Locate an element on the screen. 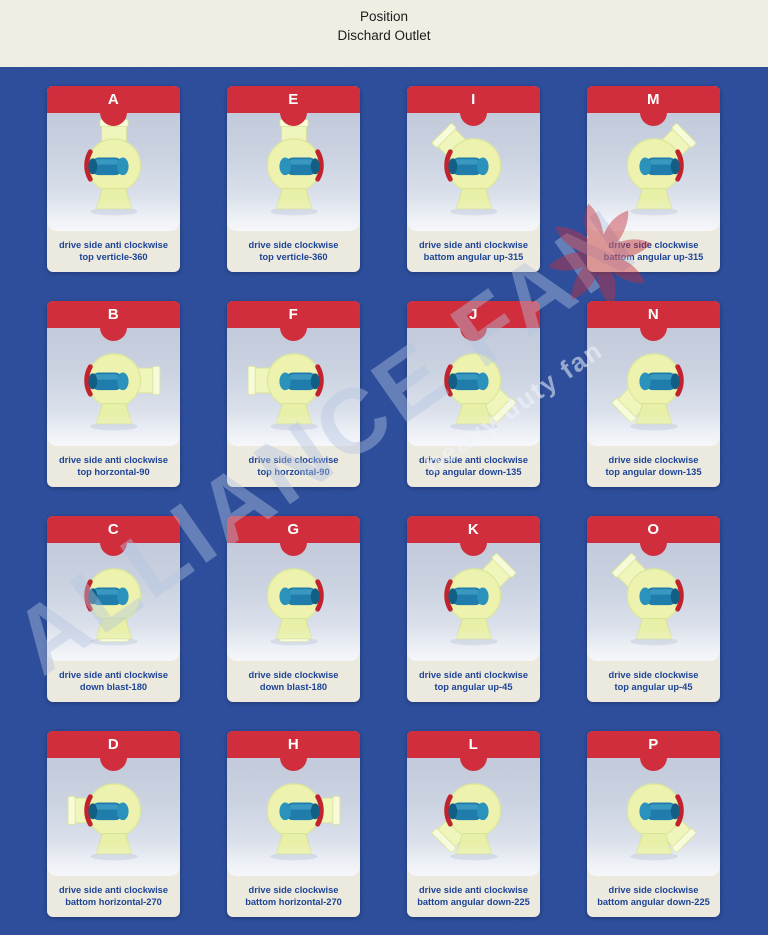  position-card: E is located at coordinates (293, 179).